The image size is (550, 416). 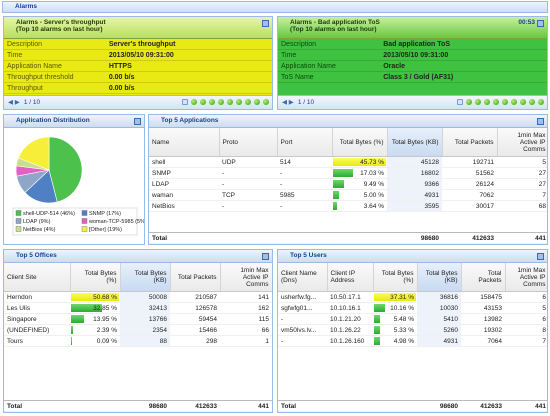 What do you see at coordinates (246, 330) in the screenshot?
I see `cell: 66` at bounding box center [246, 330].